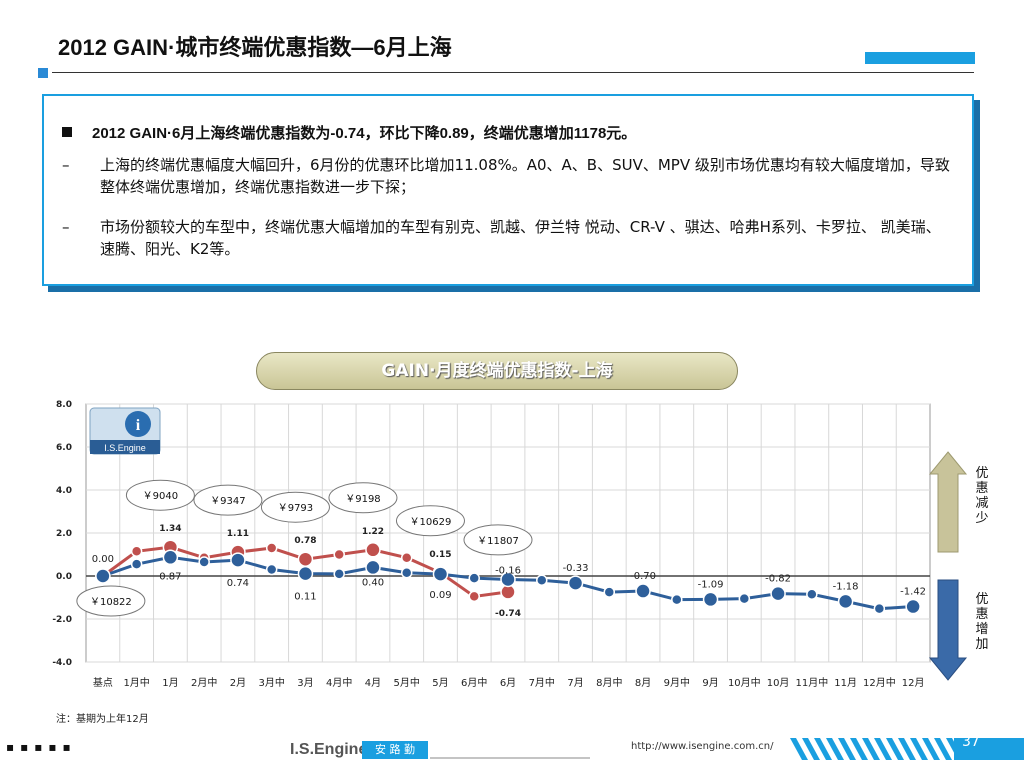  Describe the element at coordinates (238, 583) in the screenshot. I see `data-label: 0.74` at that location.